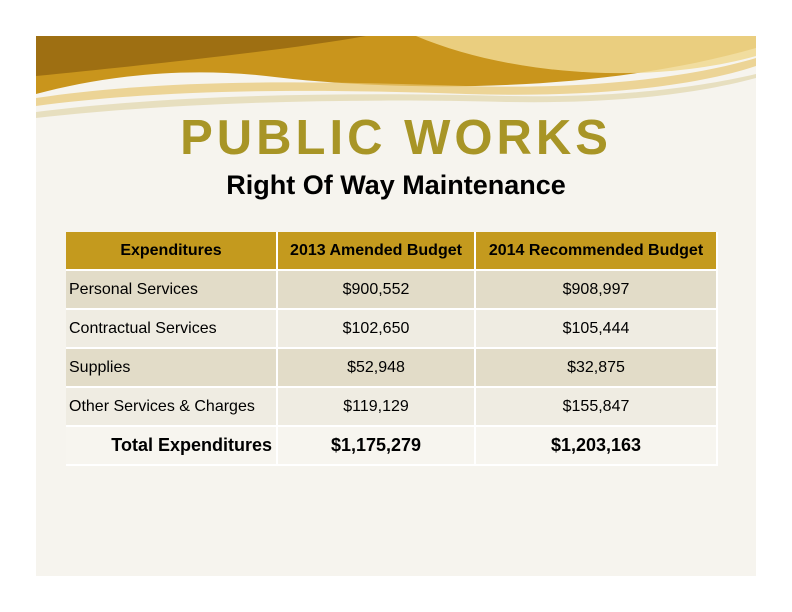 This screenshot has width=792, height=612. What do you see at coordinates (172, 368) in the screenshot?
I see `row-label: Supplies` at bounding box center [172, 368].